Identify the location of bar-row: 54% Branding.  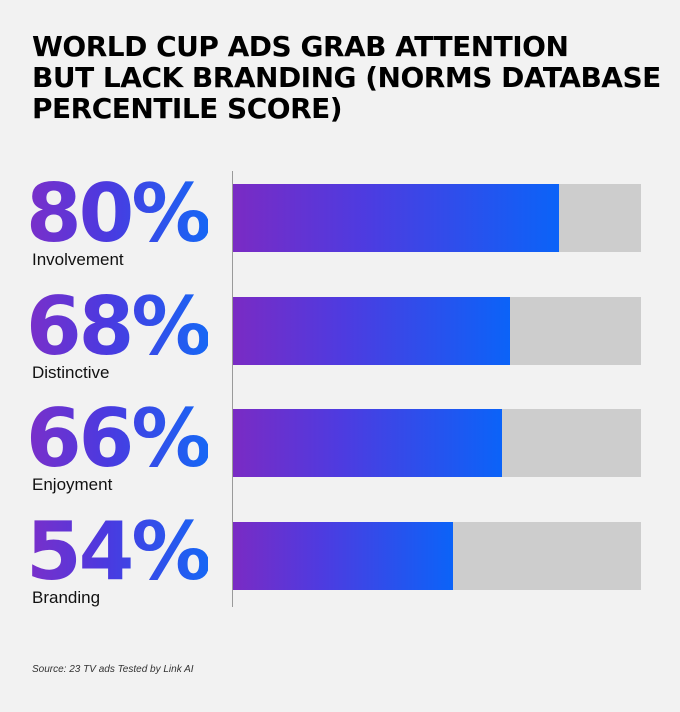
(340, 560).